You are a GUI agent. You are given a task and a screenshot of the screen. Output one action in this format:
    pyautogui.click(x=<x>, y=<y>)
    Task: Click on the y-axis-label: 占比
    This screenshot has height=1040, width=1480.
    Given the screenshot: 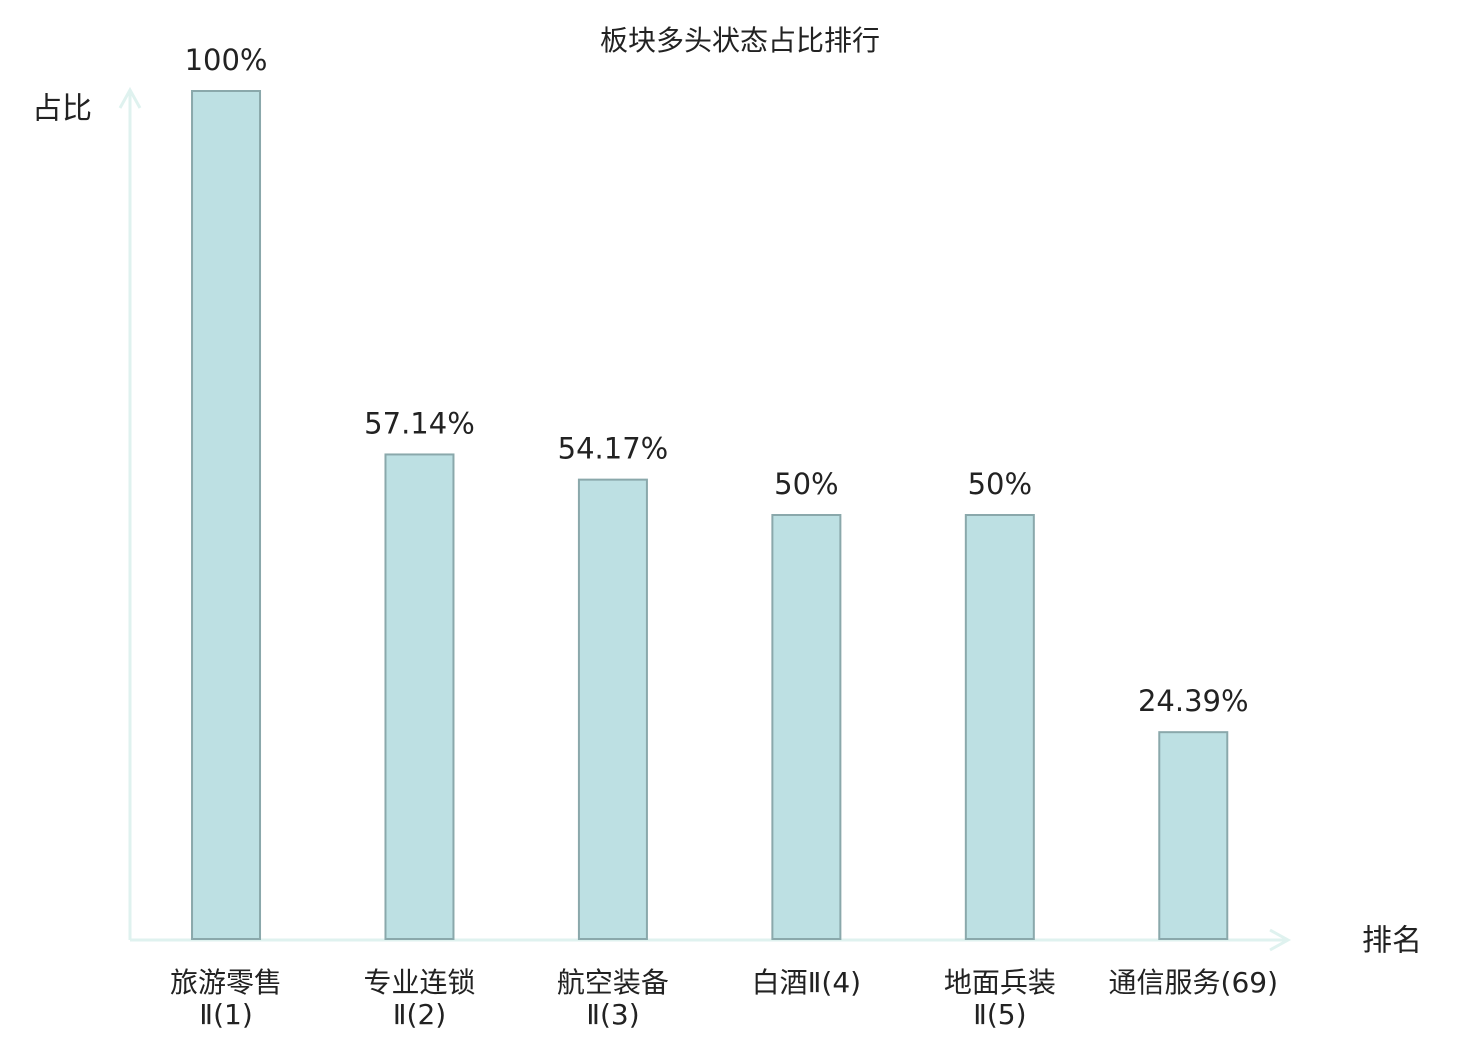 What is the action you would take?
    pyautogui.click(x=62, y=109)
    